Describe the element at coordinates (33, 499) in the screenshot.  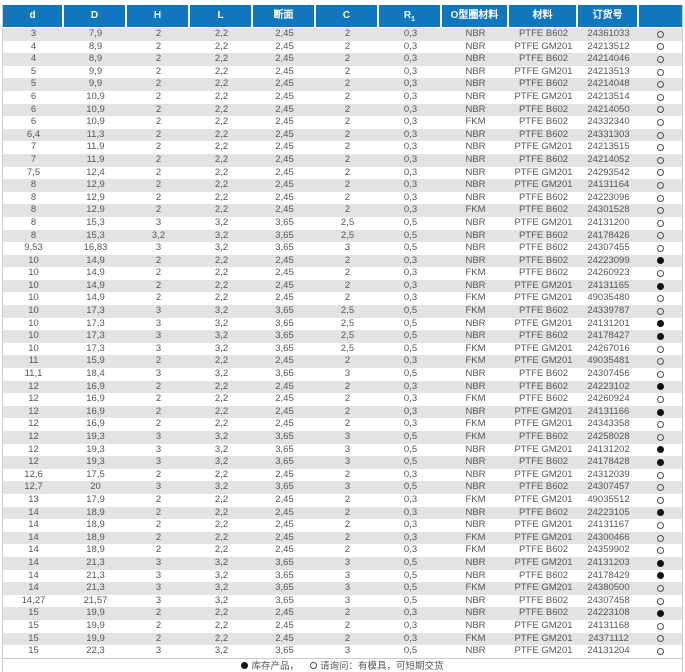
I see `cell-d: 13` at that location.